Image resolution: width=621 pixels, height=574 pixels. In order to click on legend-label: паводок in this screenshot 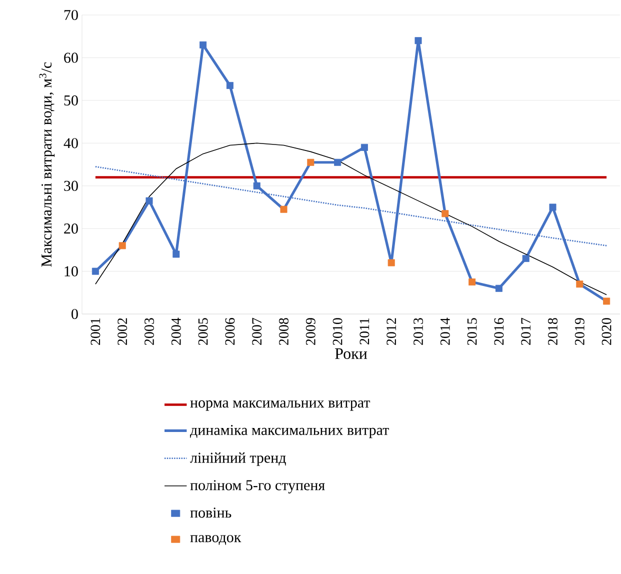, I will do `click(216, 540)`.